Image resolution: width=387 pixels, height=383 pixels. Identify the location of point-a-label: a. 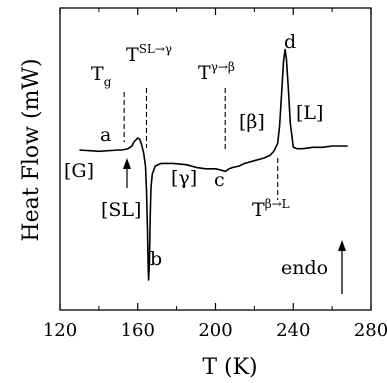
(105, 135).